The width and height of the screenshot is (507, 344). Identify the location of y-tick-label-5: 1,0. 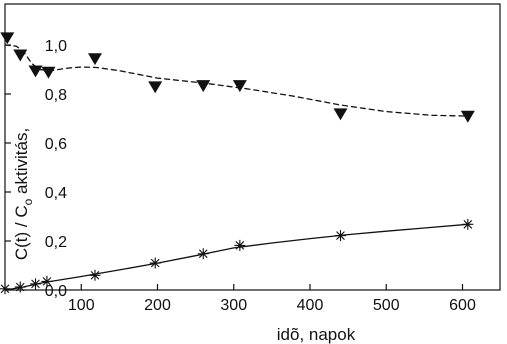
(56, 46).